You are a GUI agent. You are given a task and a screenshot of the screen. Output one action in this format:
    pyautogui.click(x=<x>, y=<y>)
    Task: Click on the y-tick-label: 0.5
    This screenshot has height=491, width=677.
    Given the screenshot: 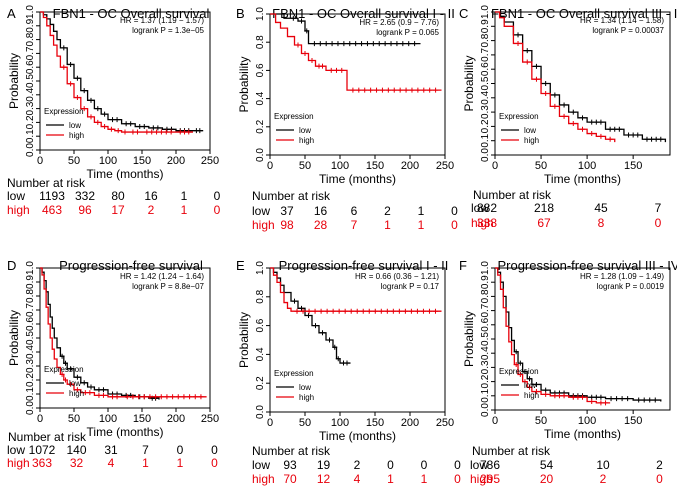 What is the action you would take?
    pyautogui.click(x=485, y=83)
    